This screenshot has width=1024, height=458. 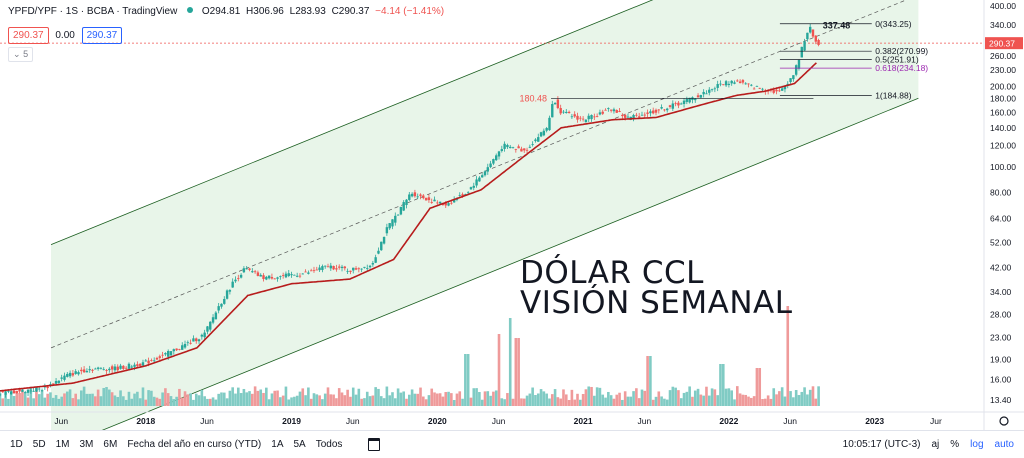 I want to click on timeframe-all: Todos, so click(x=329, y=444).